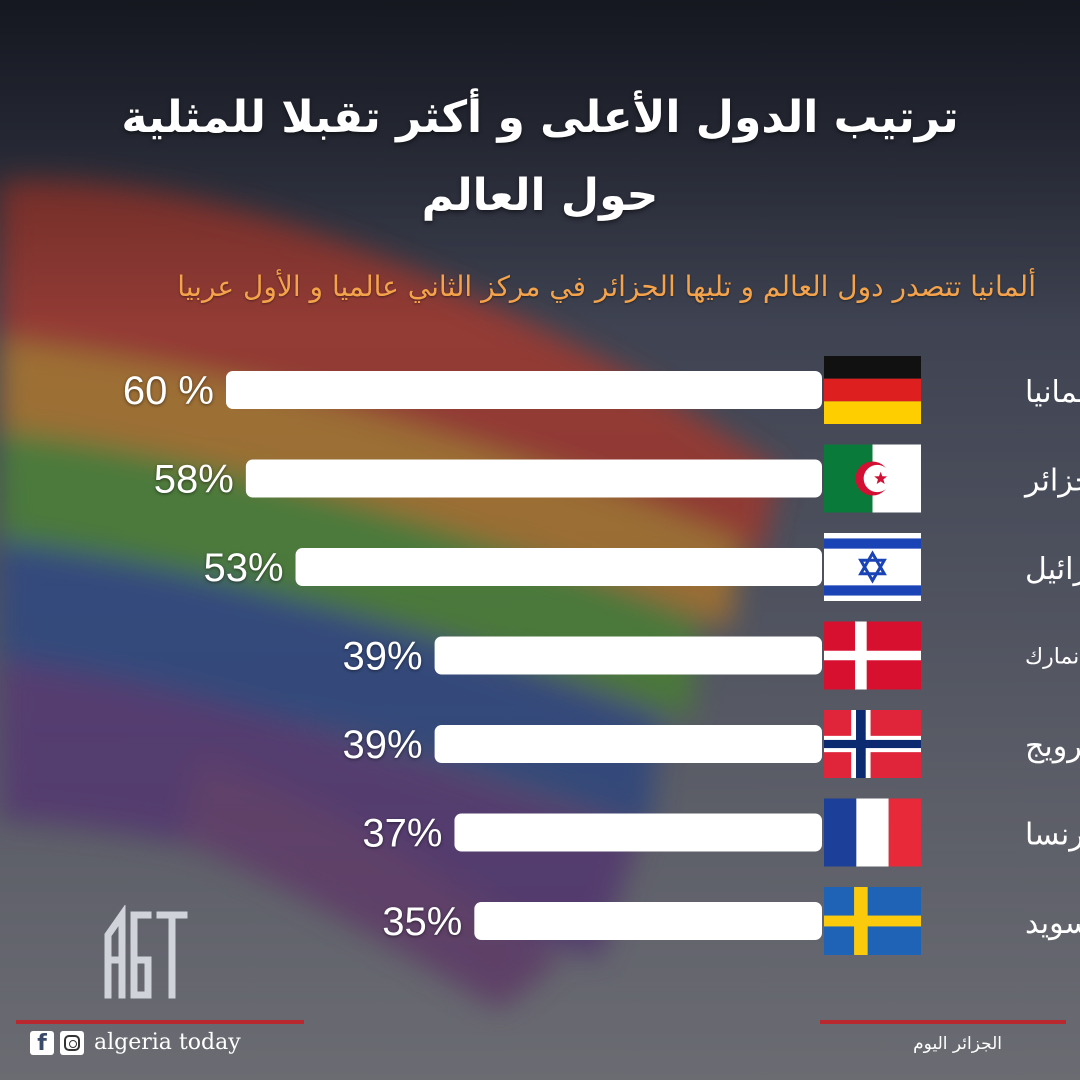 This screenshot has height=1080, width=1080. What do you see at coordinates (146, 952) in the screenshot?
I see `agt-logo` at bounding box center [146, 952].